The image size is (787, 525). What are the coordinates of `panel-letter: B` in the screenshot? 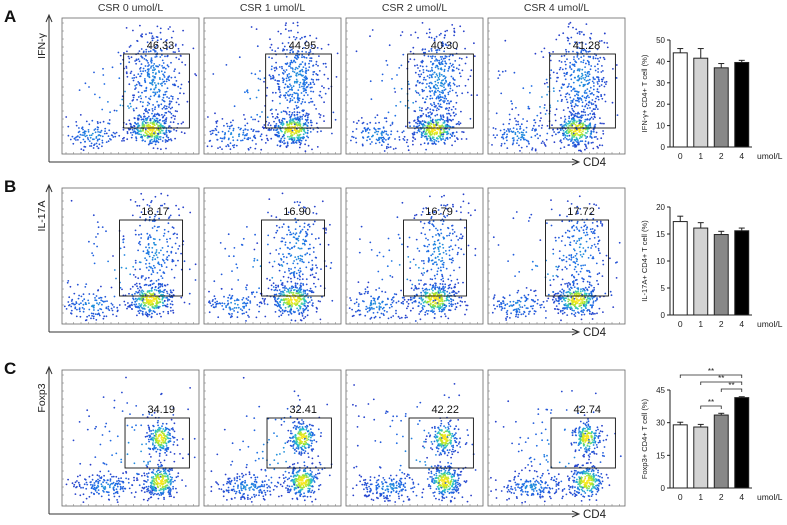 It's located at (10, 186).